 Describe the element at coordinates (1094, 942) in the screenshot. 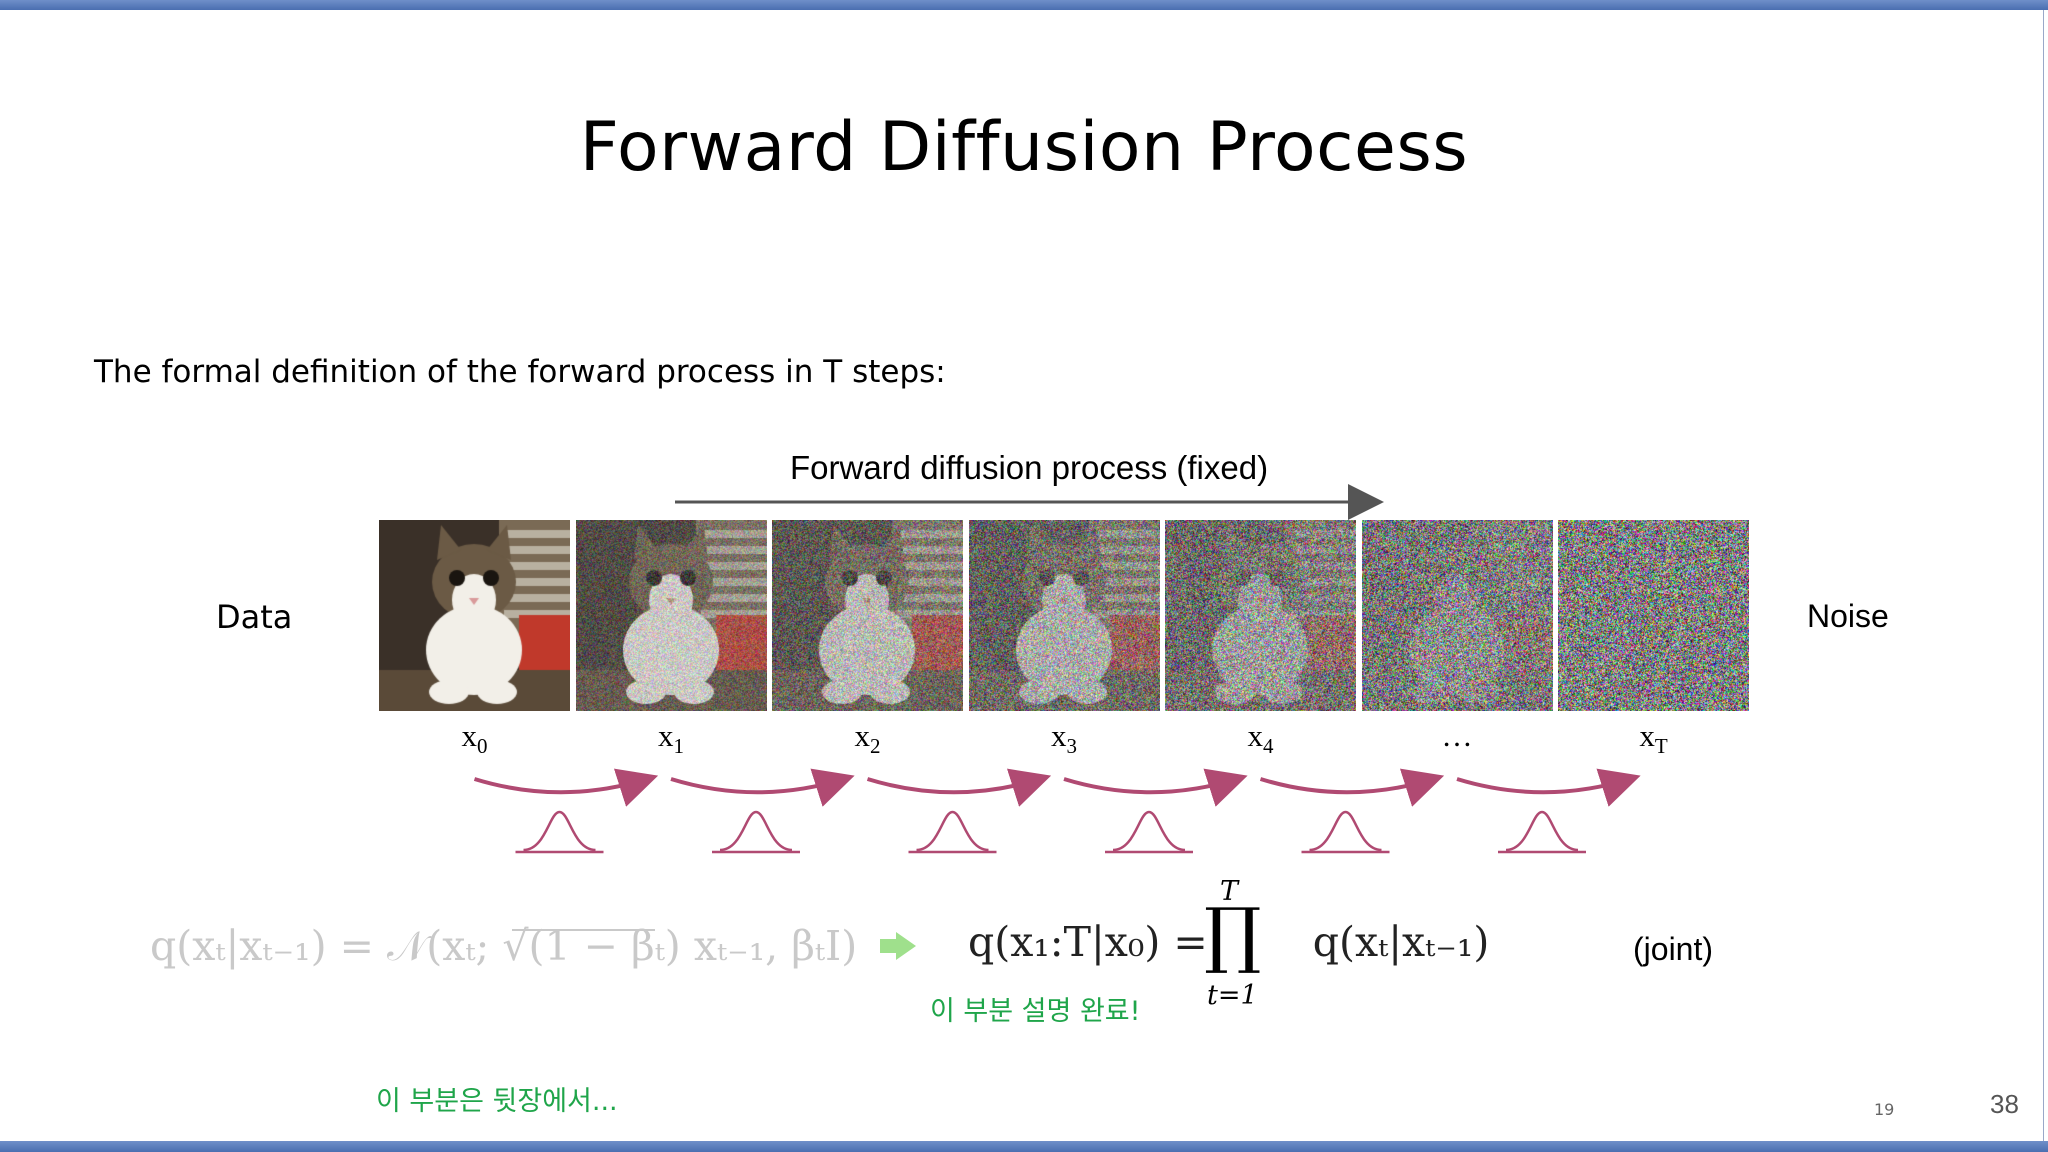

I see `joint-lhs: q(x₁:T|x₀) =` at that location.